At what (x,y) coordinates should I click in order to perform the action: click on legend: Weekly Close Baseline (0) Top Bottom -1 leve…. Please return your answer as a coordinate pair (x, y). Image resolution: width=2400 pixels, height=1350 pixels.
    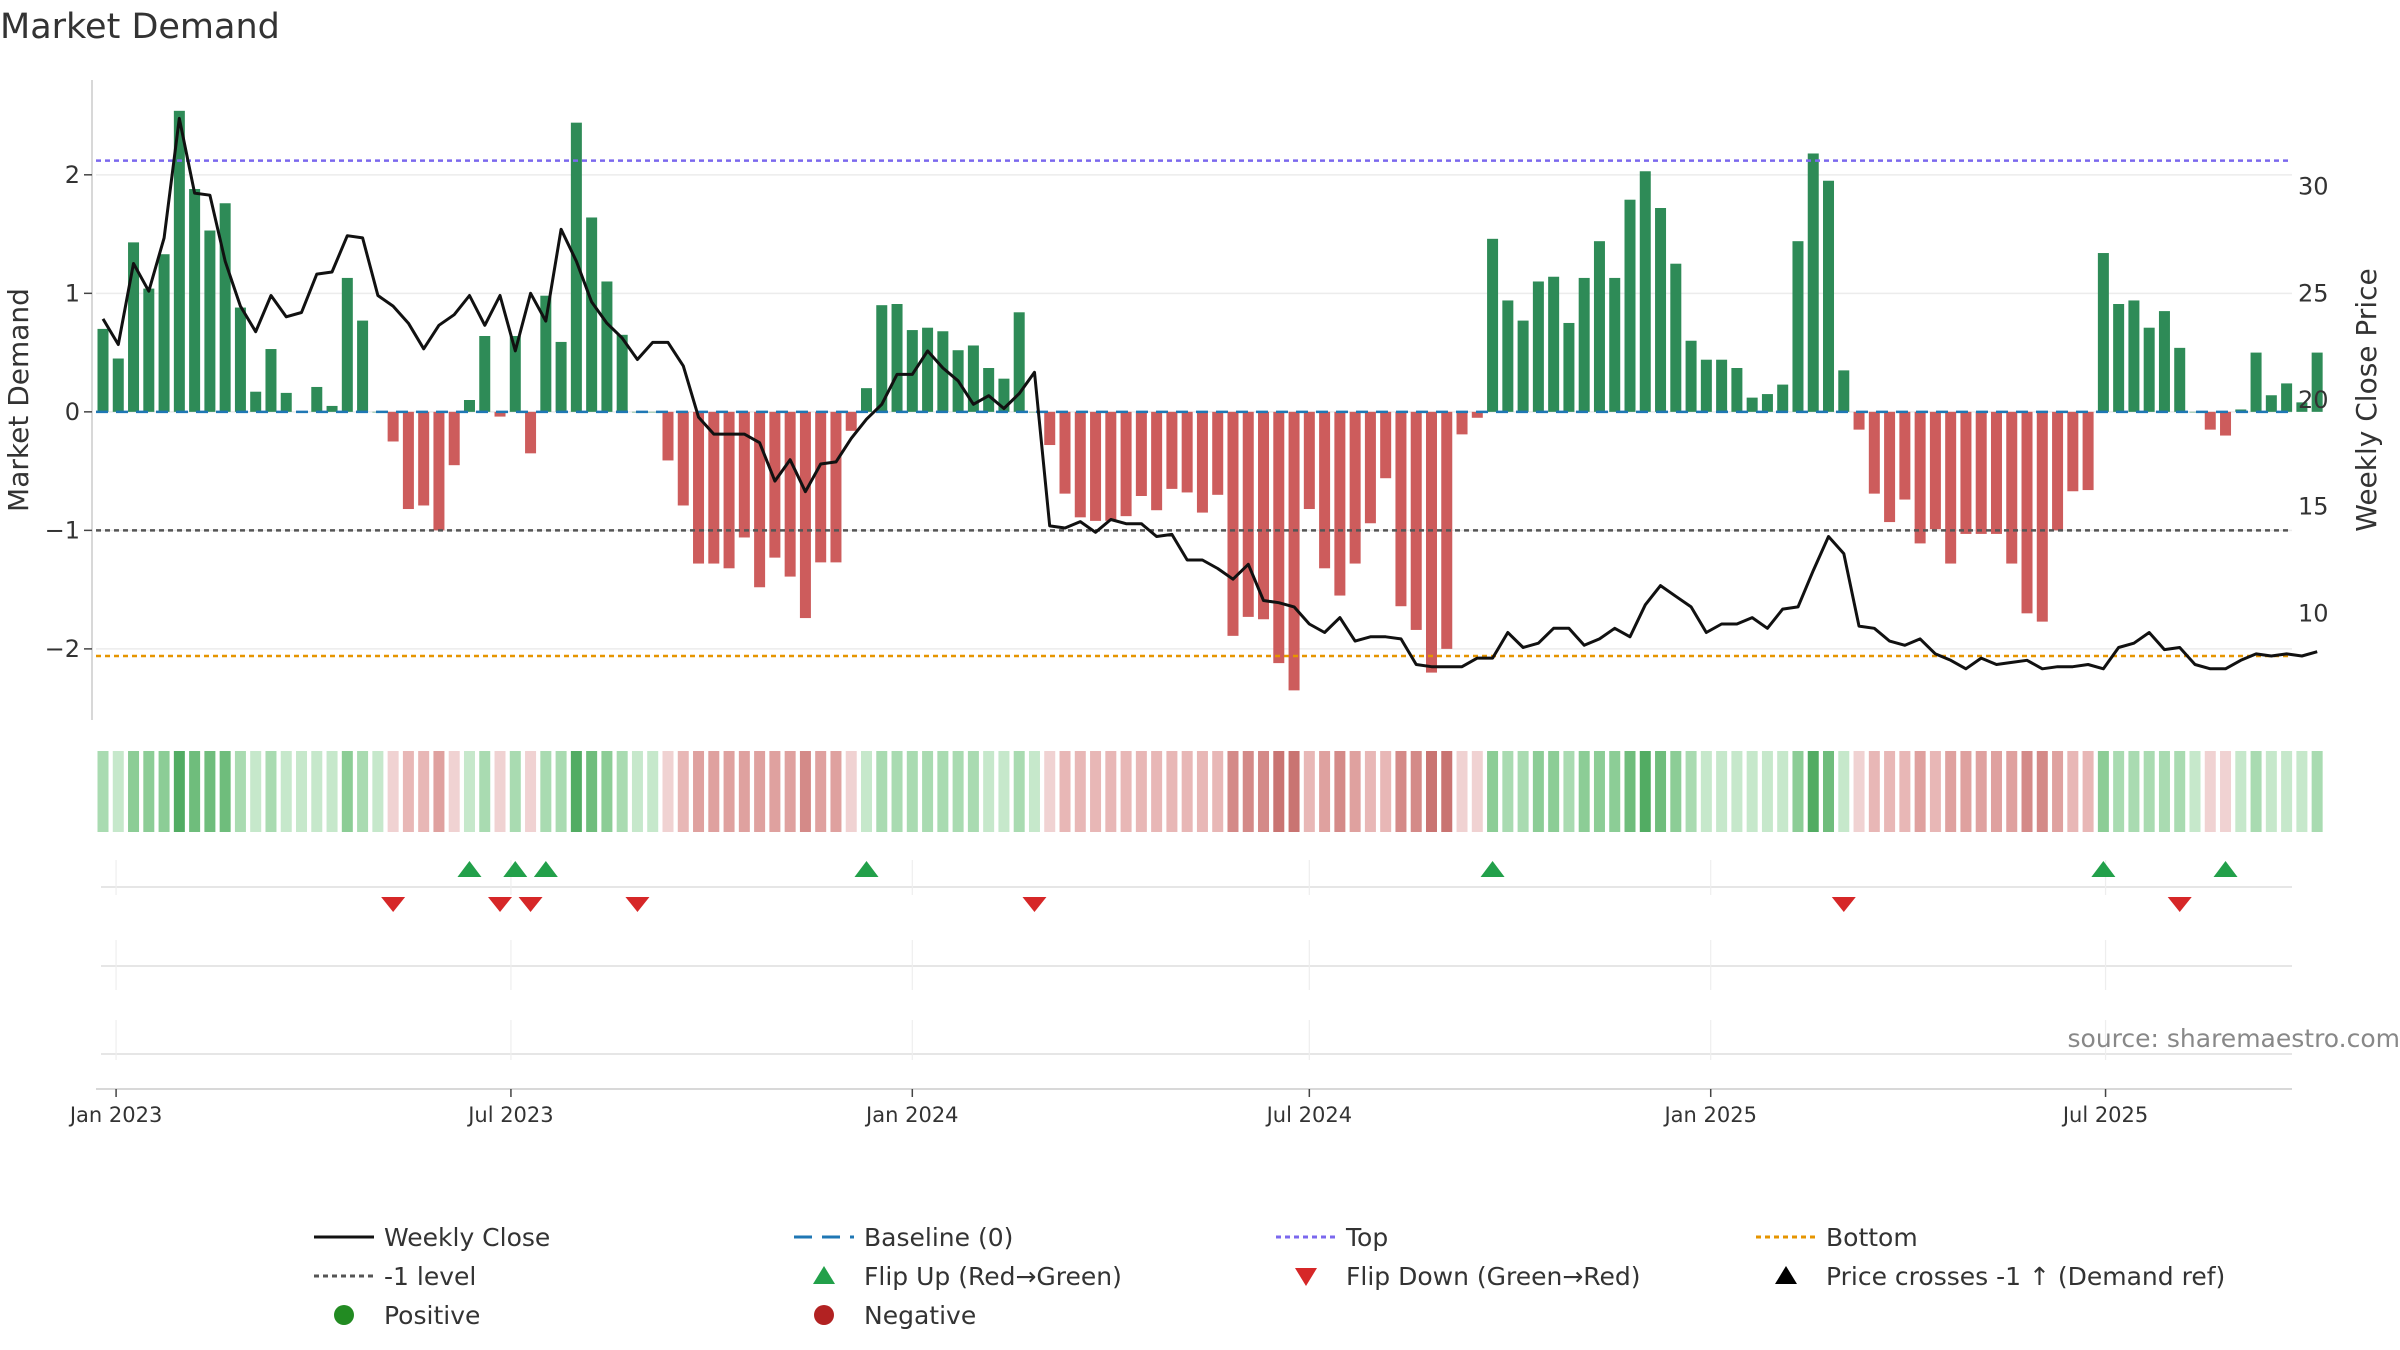
    Looking at the image, I should click on (1269, 1276).